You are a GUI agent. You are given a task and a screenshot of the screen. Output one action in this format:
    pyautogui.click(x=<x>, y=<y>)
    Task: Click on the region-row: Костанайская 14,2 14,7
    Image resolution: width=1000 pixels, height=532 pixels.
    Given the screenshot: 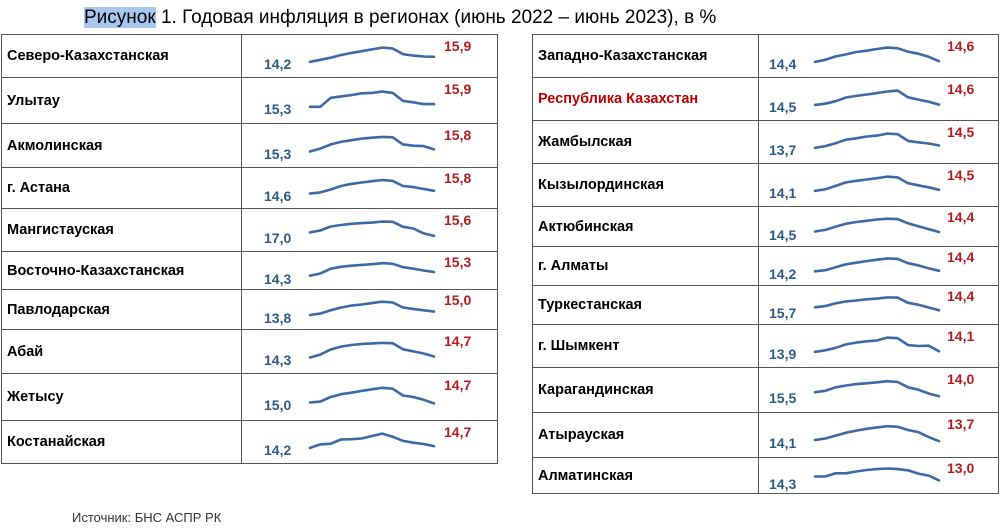 What is the action you would take?
    pyautogui.click(x=249, y=442)
    